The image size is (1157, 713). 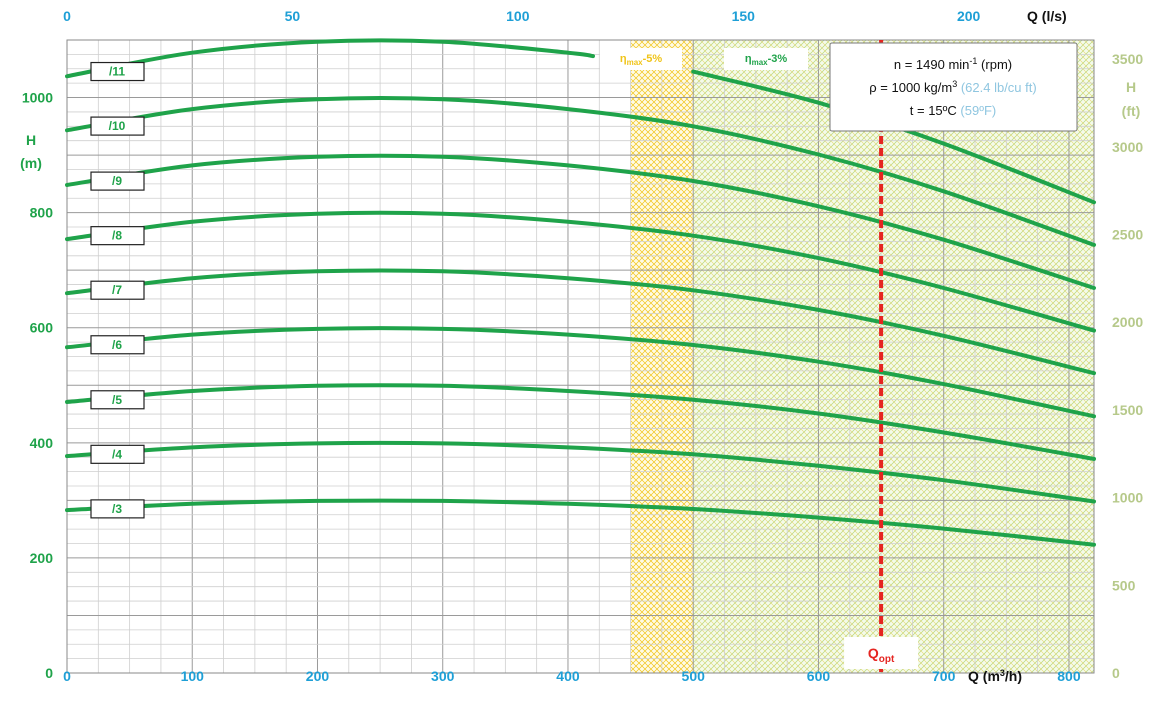 What do you see at coordinates (1127, 59) in the screenshot?
I see `y2-tick-label: 3500` at bounding box center [1127, 59].